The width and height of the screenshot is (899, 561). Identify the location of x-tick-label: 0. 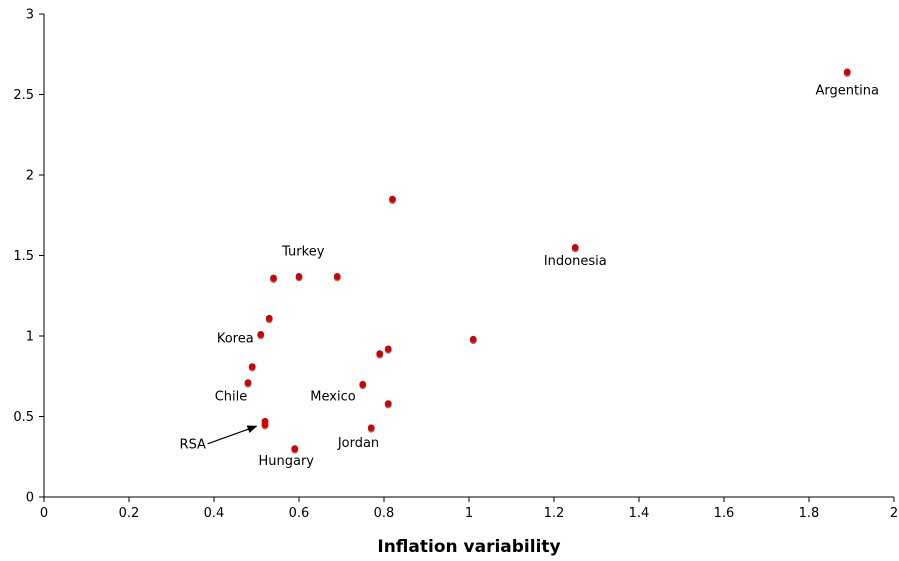
(44, 513).